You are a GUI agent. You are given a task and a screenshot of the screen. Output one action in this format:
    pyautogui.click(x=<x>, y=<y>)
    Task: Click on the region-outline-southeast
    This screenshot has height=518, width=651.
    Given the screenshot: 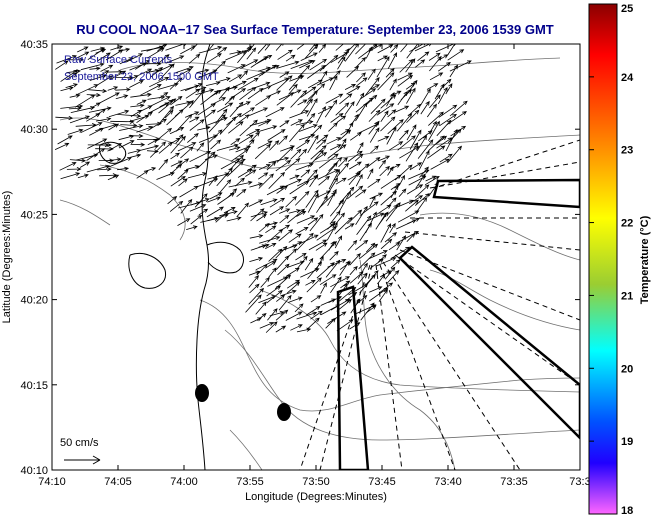 What is the action you would take?
    pyautogui.click(x=489, y=342)
    